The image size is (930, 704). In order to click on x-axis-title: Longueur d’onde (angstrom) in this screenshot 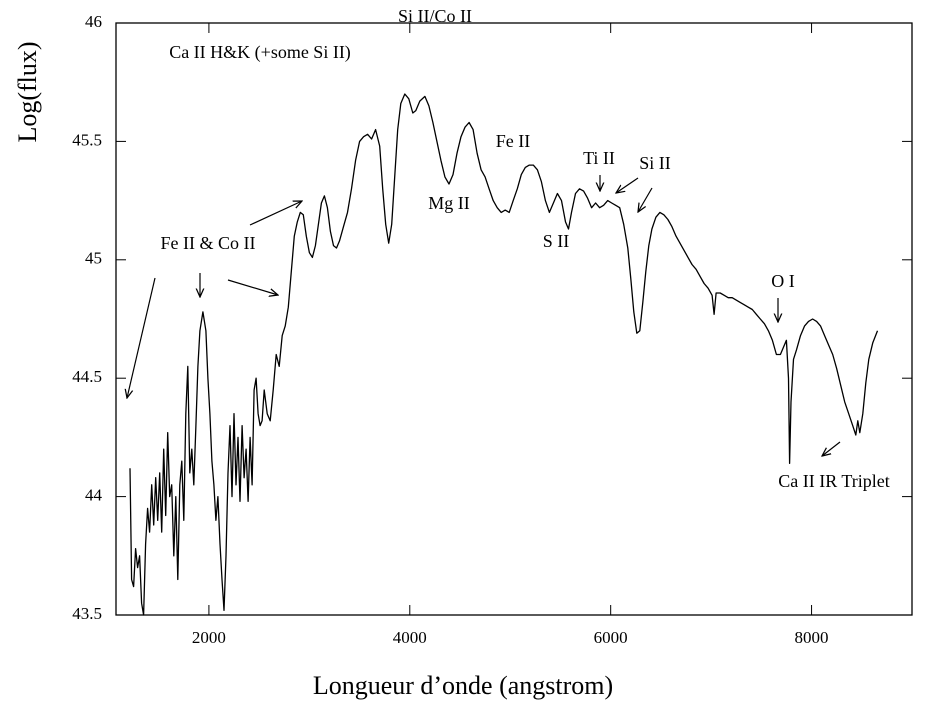, I will do `click(463, 685)`.